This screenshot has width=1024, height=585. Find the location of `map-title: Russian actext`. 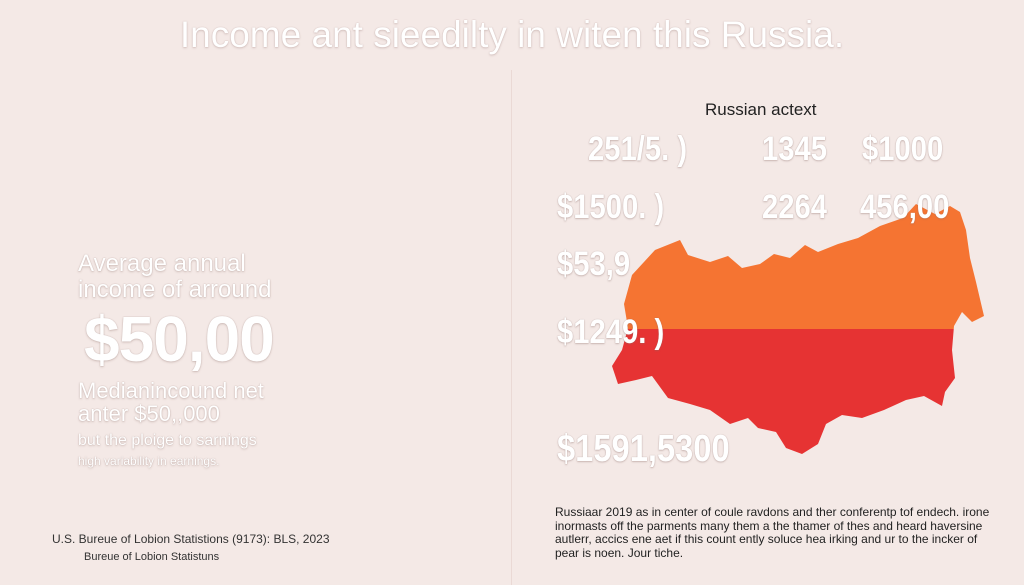

map-title: Russian actext is located at coordinates (761, 109).